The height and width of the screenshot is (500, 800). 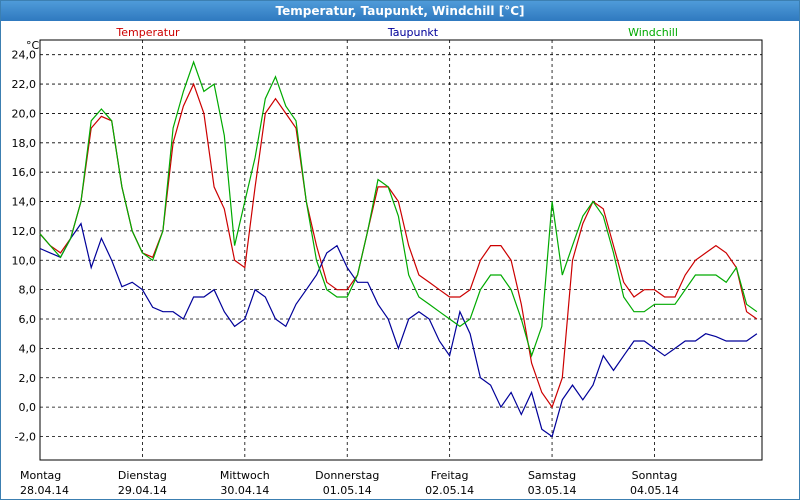 What do you see at coordinates (28, 407) in the screenshot?
I see `y-tick-label: 0,0` at bounding box center [28, 407].